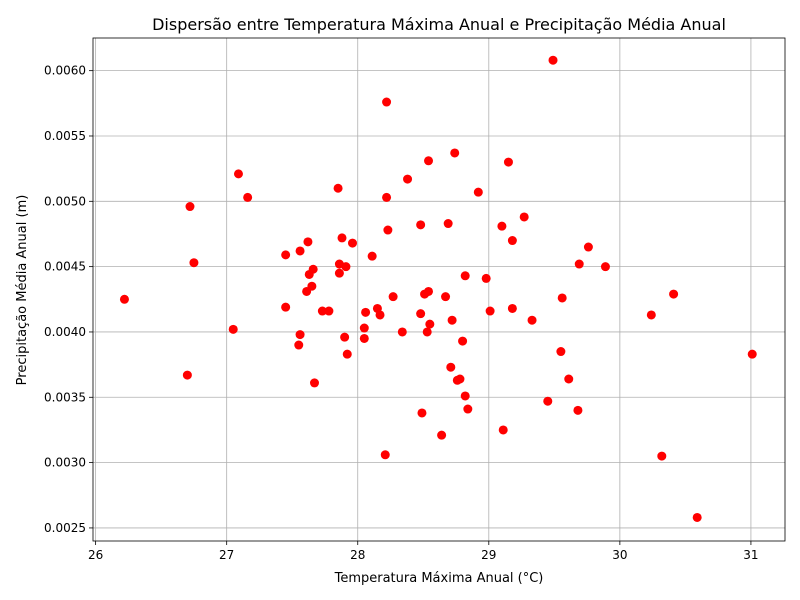  What do you see at coordinates (357, 555) in the screenshot?
I see `x-tick-label: 28` at bounding box center [357, 555].